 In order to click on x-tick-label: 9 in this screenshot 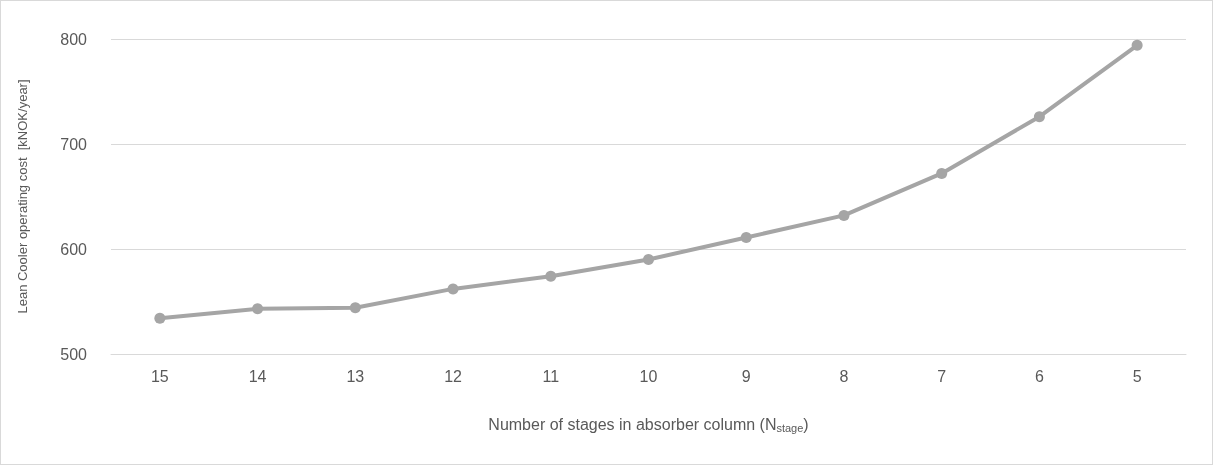, I will do `click(746, 376)`.